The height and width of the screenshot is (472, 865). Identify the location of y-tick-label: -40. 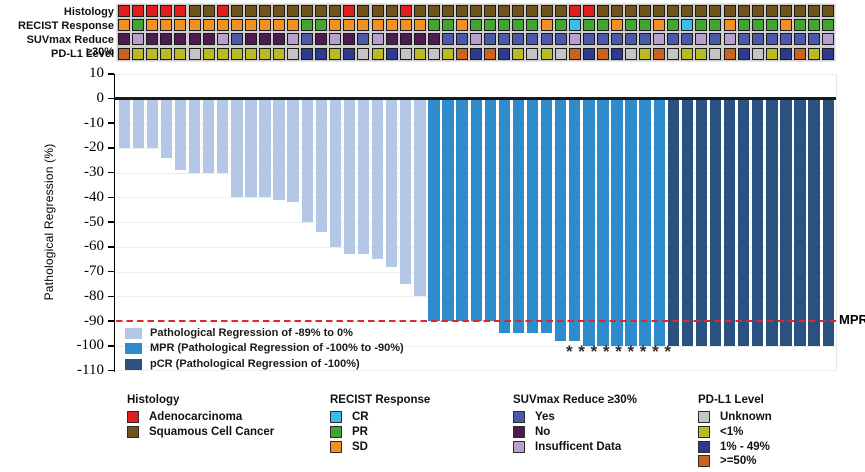
(94, 196).